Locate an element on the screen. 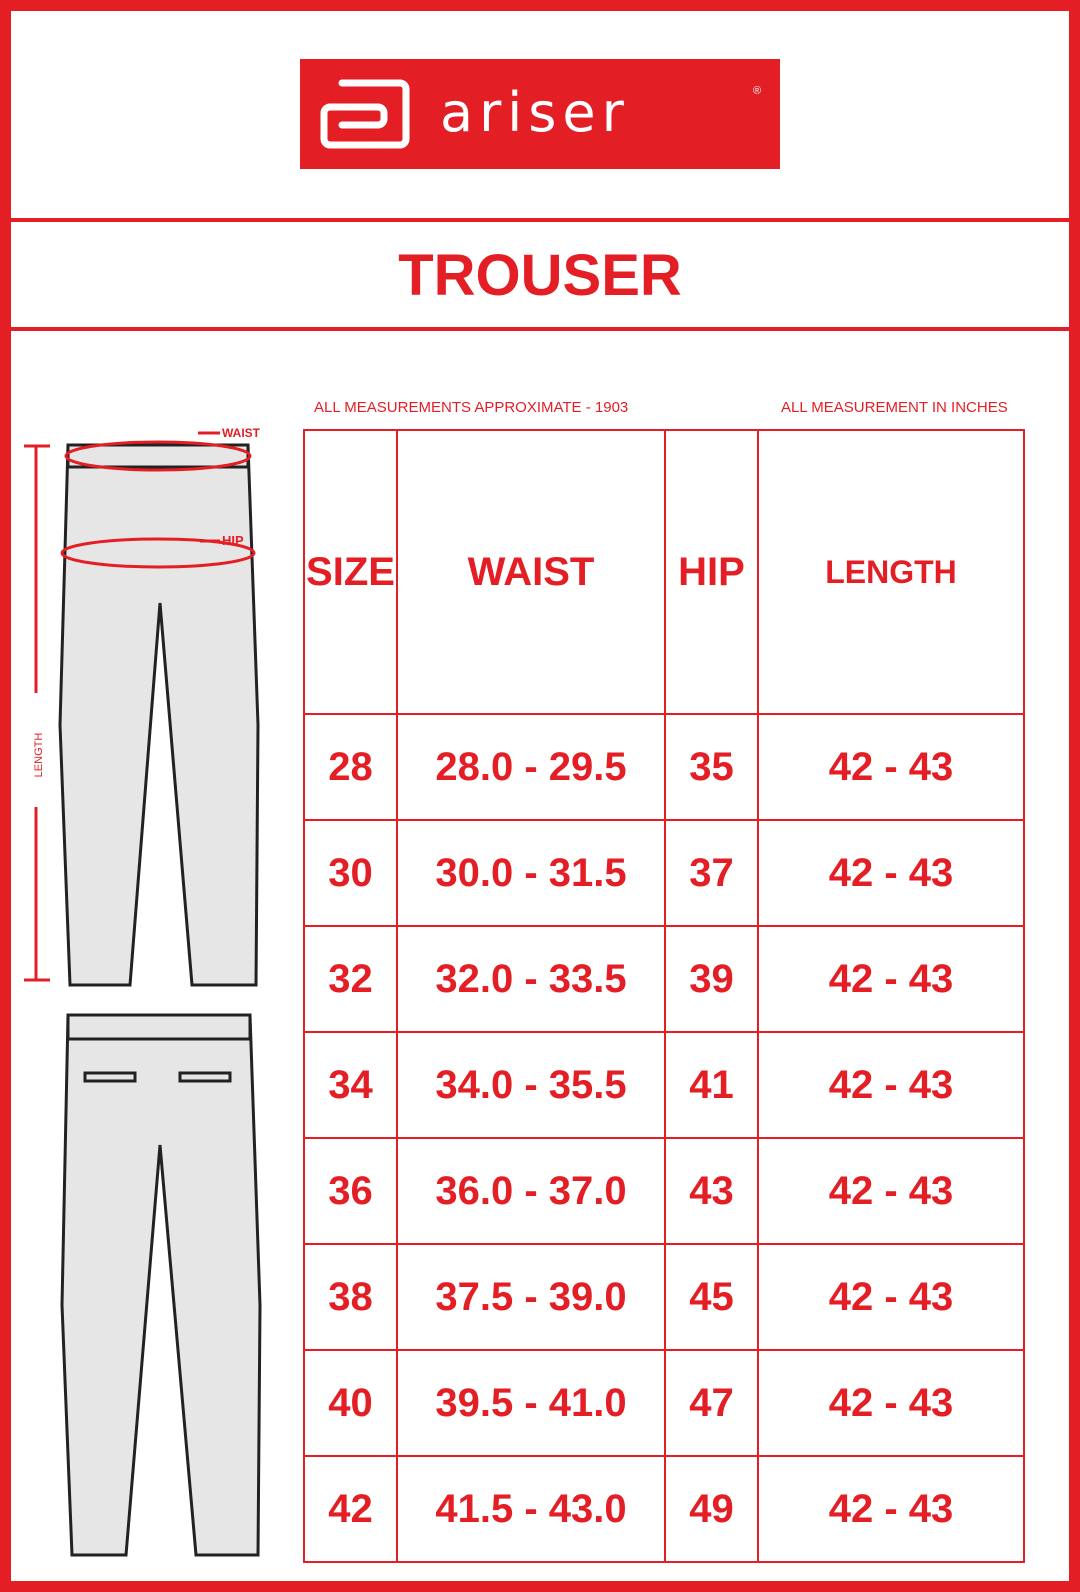  cell-size: 32 is located at coordinates (350, 979).